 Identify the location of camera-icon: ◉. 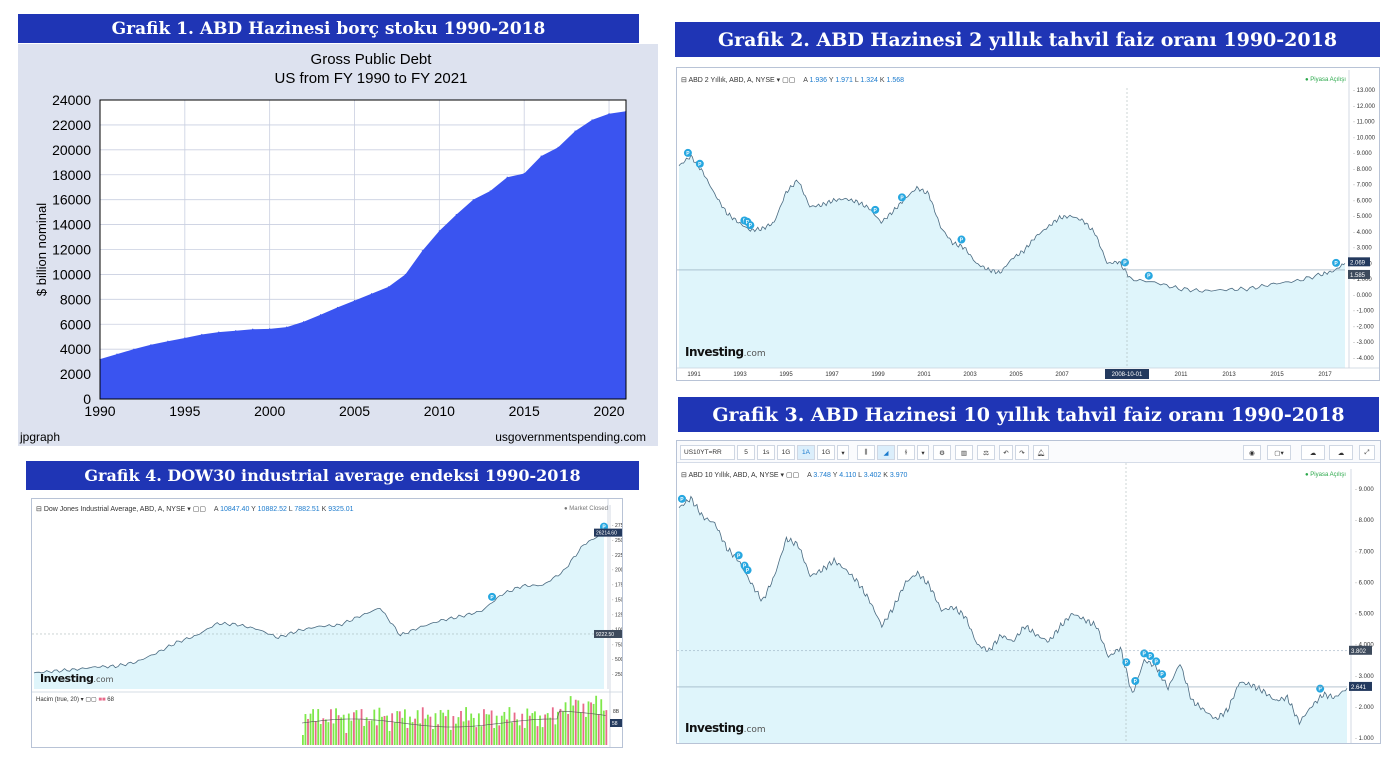
(1252, 452).